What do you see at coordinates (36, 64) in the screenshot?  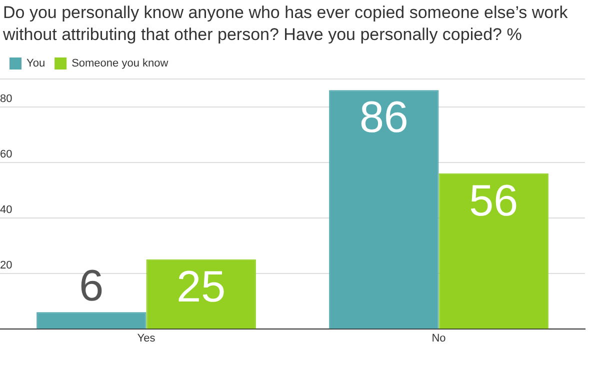 I see `legend-label: You` at bounding box center [36, 64].